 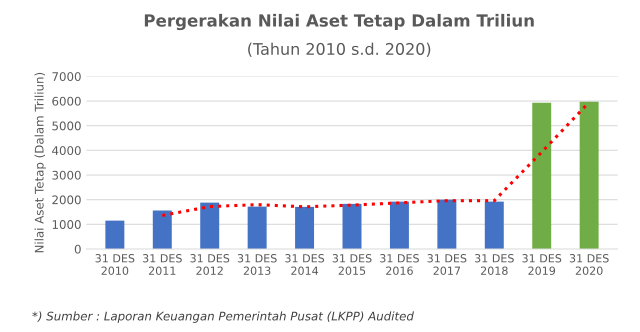 What do you see at coordinates (66, 101) in the screenshot?
I see `y-tick-label: 6000` at bounding box center [66, 101].